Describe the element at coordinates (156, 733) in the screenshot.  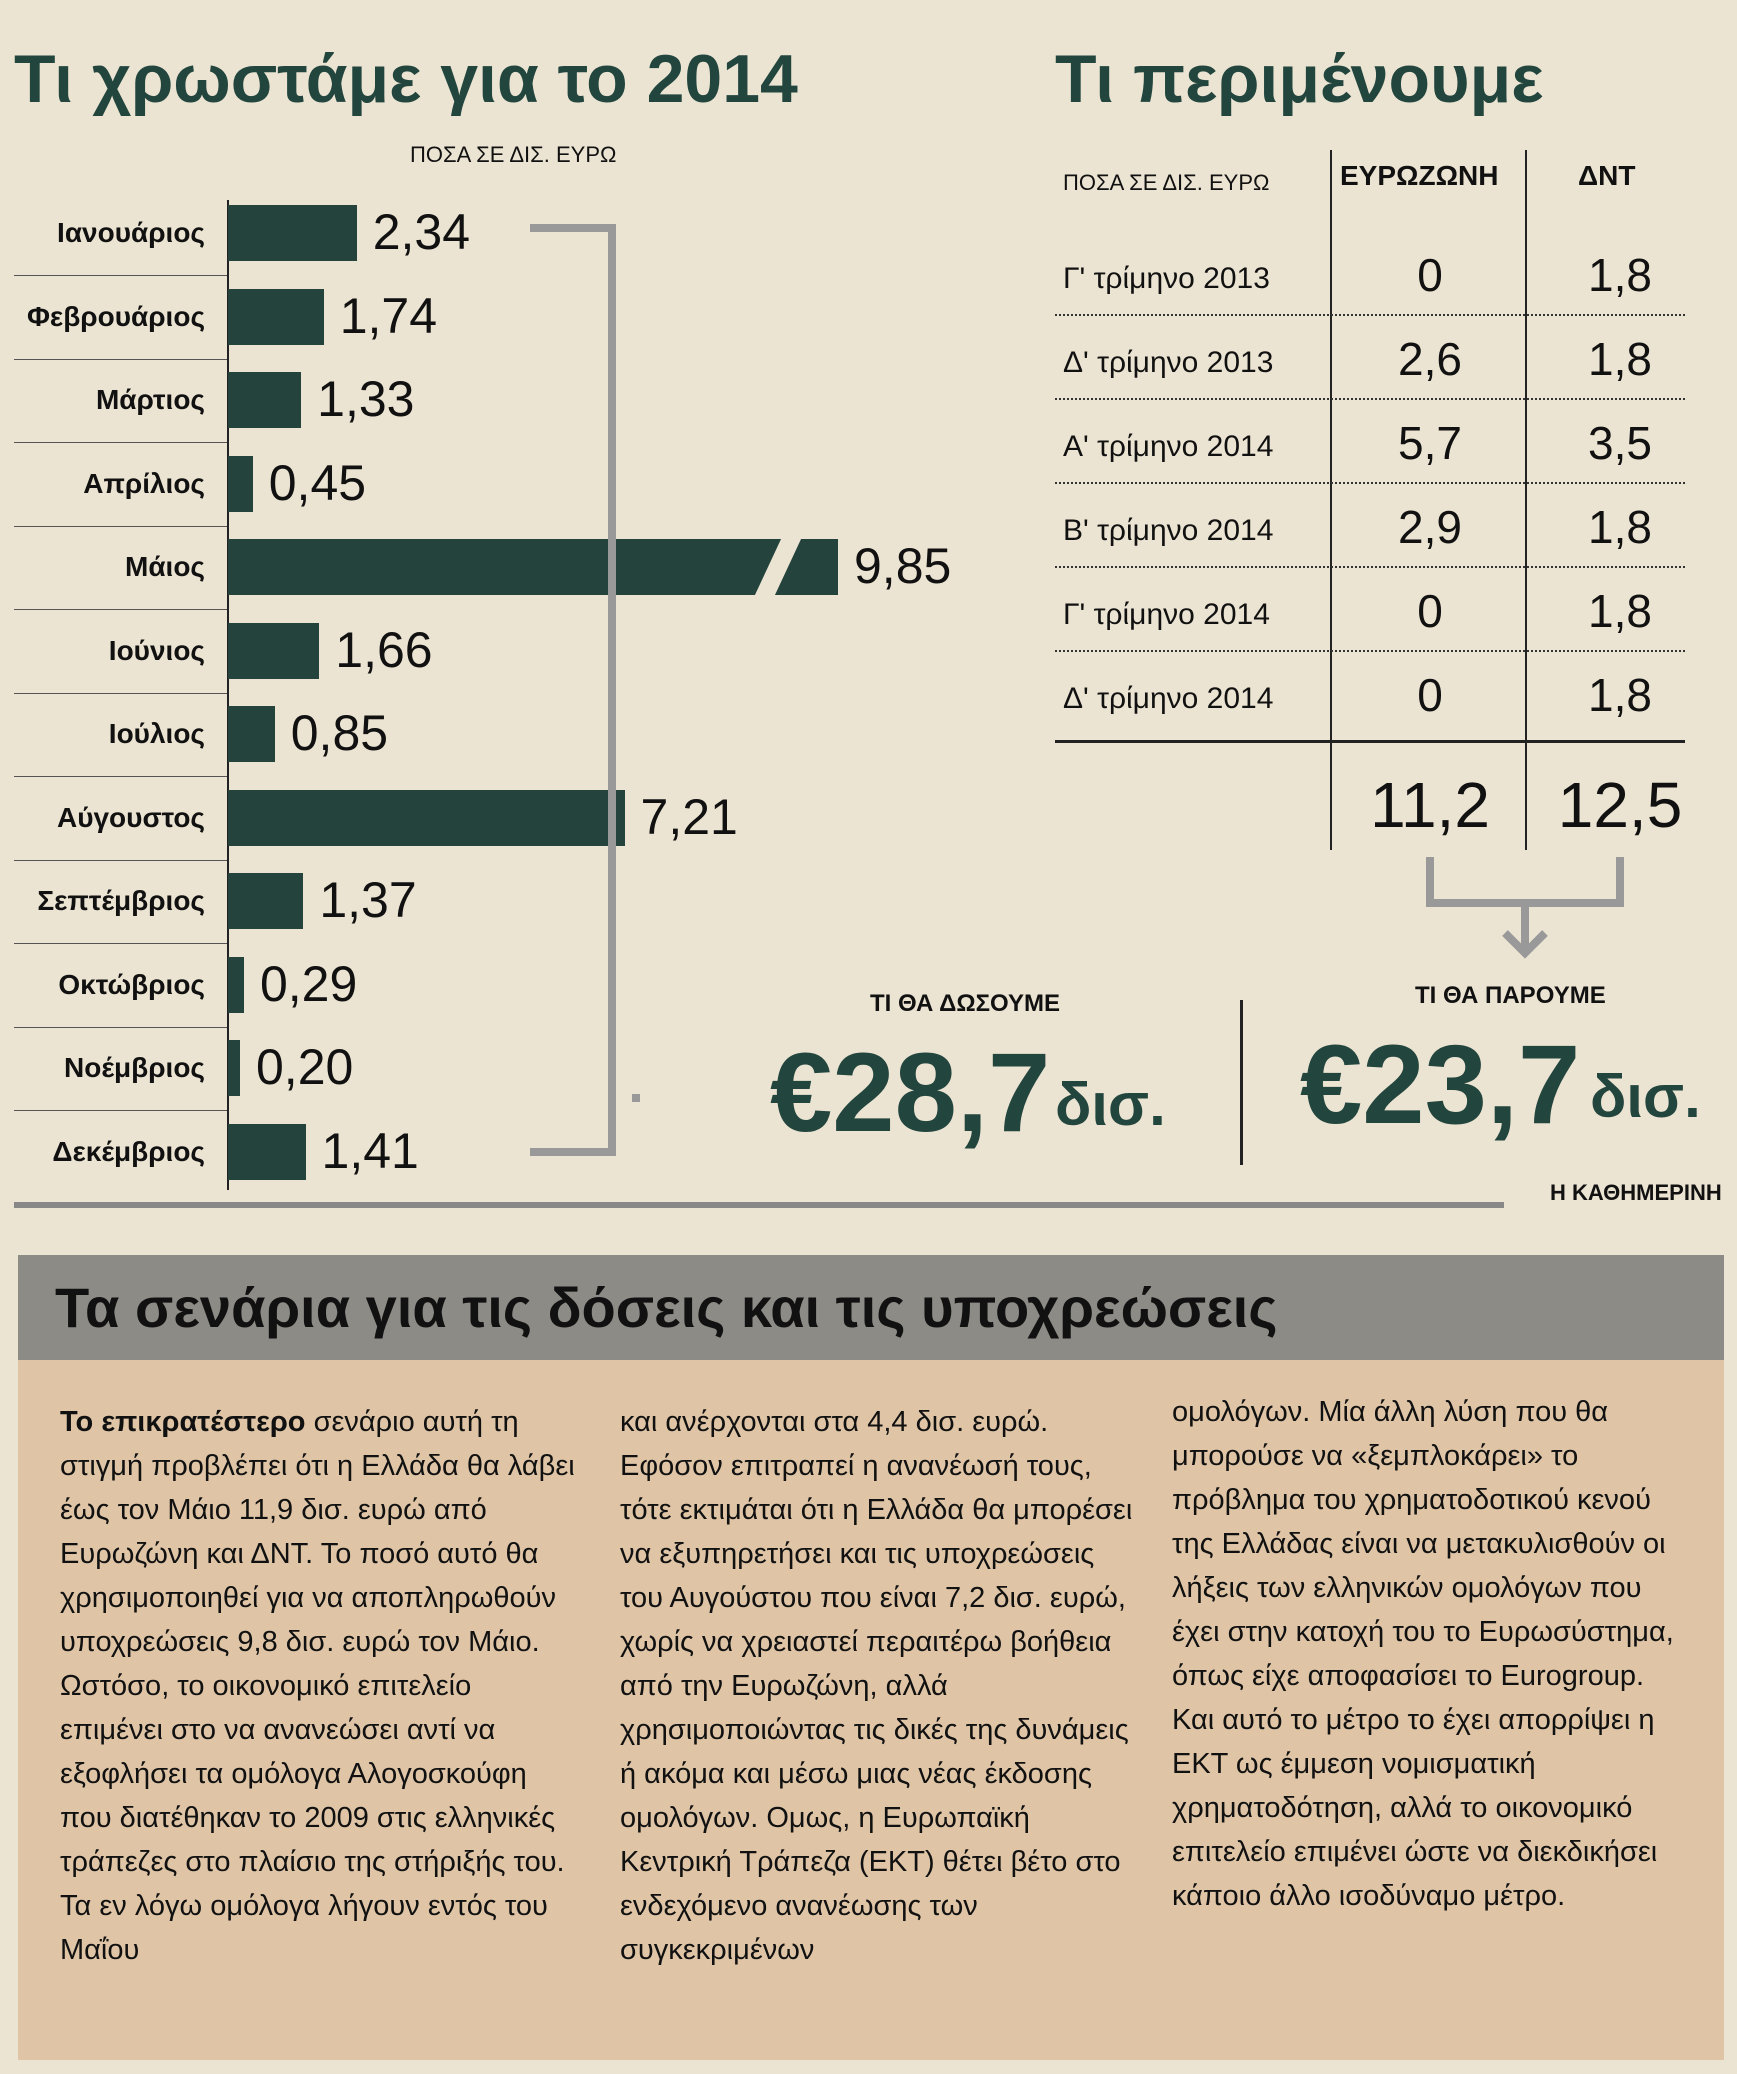
I see `month-label: Ιούλιος` at that location.